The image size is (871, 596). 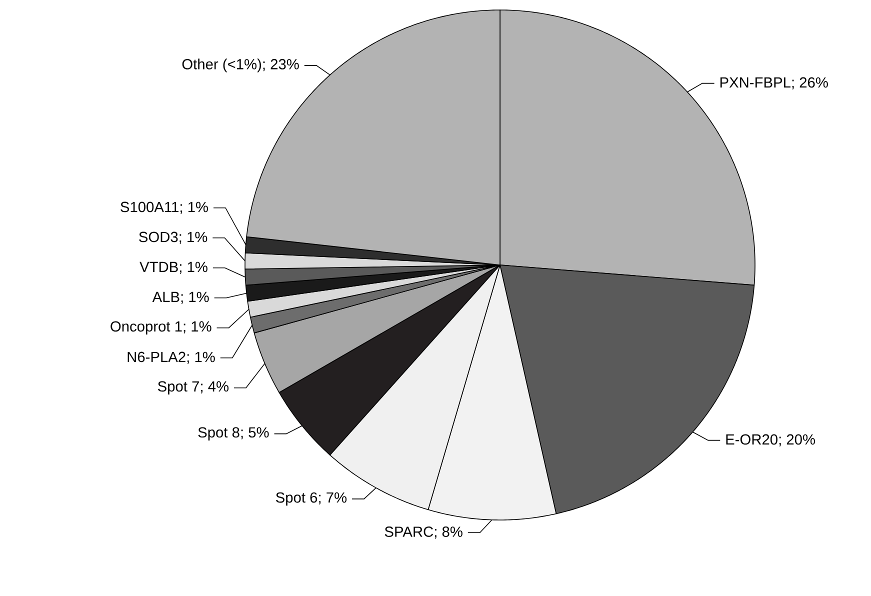 What do you see at coordinates (178, 387) in the screenshot?
I see `slice-label: Spot 7` at bounding box center [178, 387].